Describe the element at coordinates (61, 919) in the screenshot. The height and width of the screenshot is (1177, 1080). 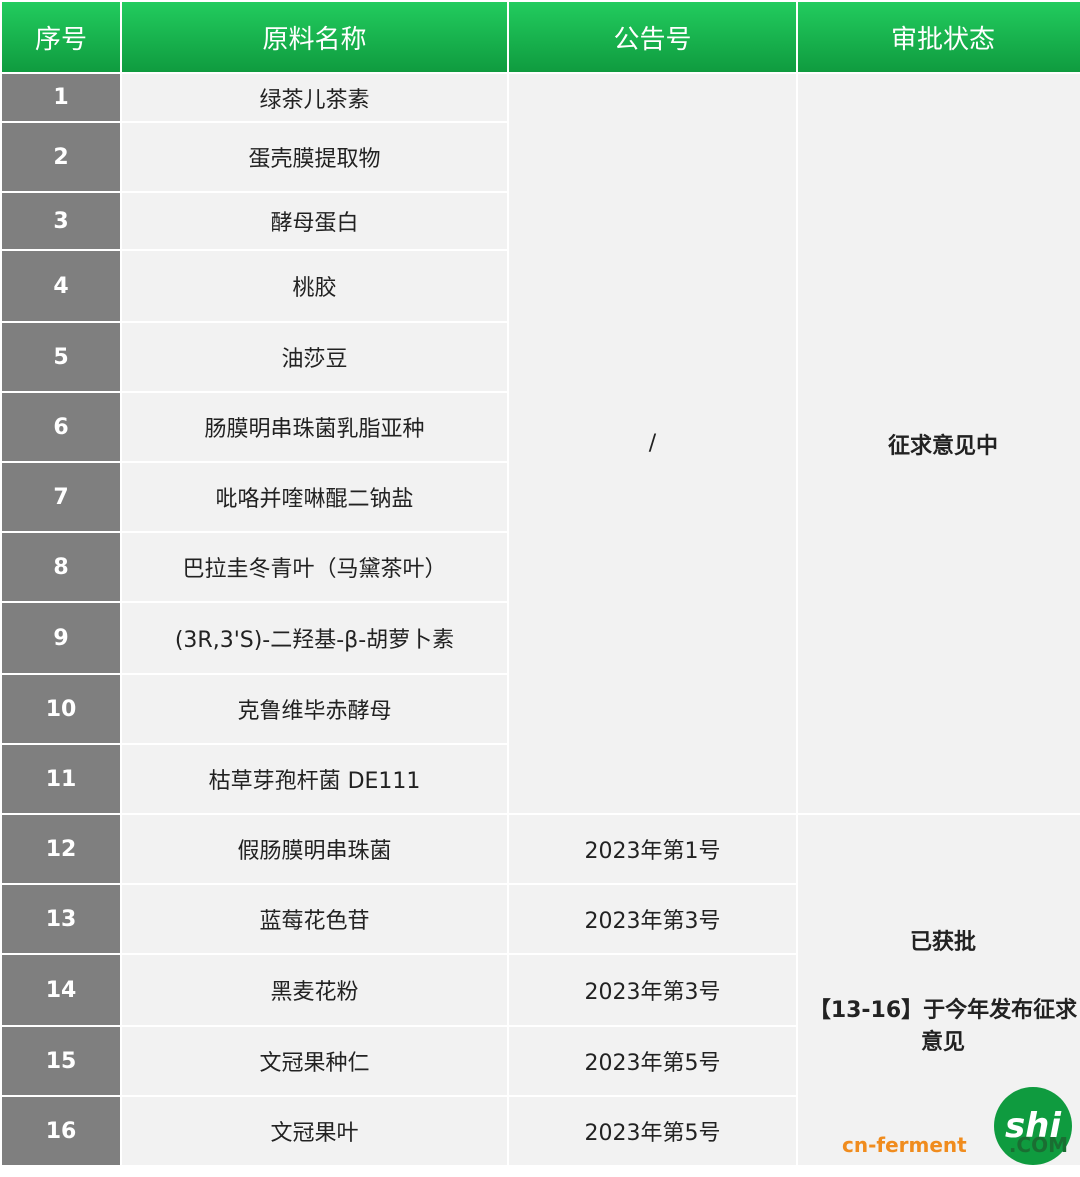
I see `row-number: 13` at that location.